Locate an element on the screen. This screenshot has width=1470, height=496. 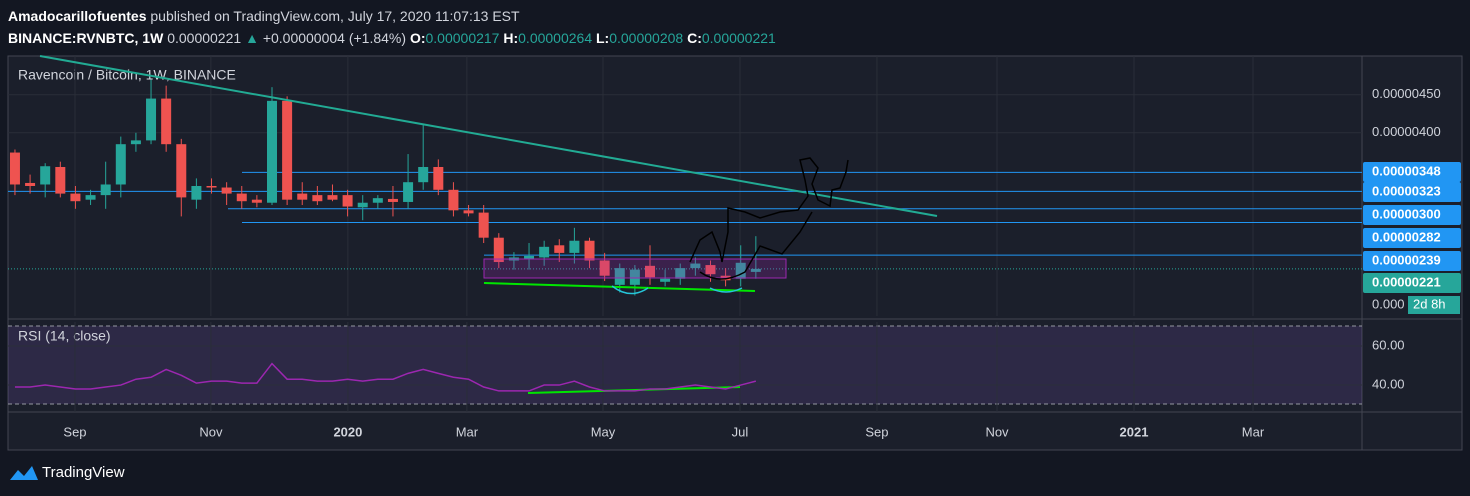
x-tick-label: May is located at coordinates (603, 431).